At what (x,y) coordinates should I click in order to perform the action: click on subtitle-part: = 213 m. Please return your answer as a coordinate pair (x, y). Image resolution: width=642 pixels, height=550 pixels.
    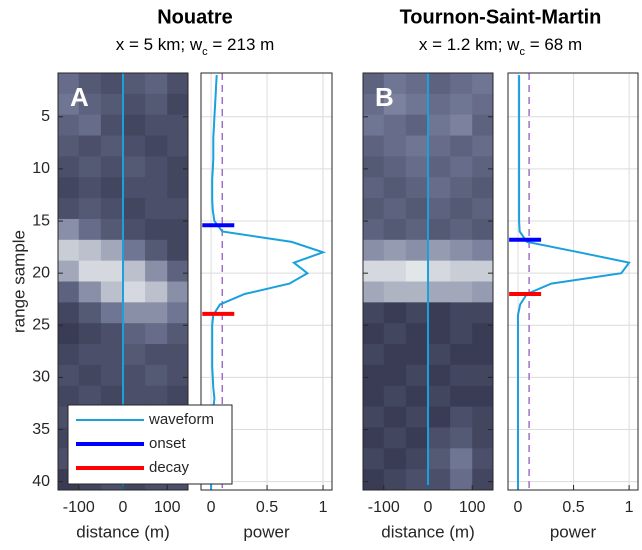
    Looking at the image, I should click on (241, 44).